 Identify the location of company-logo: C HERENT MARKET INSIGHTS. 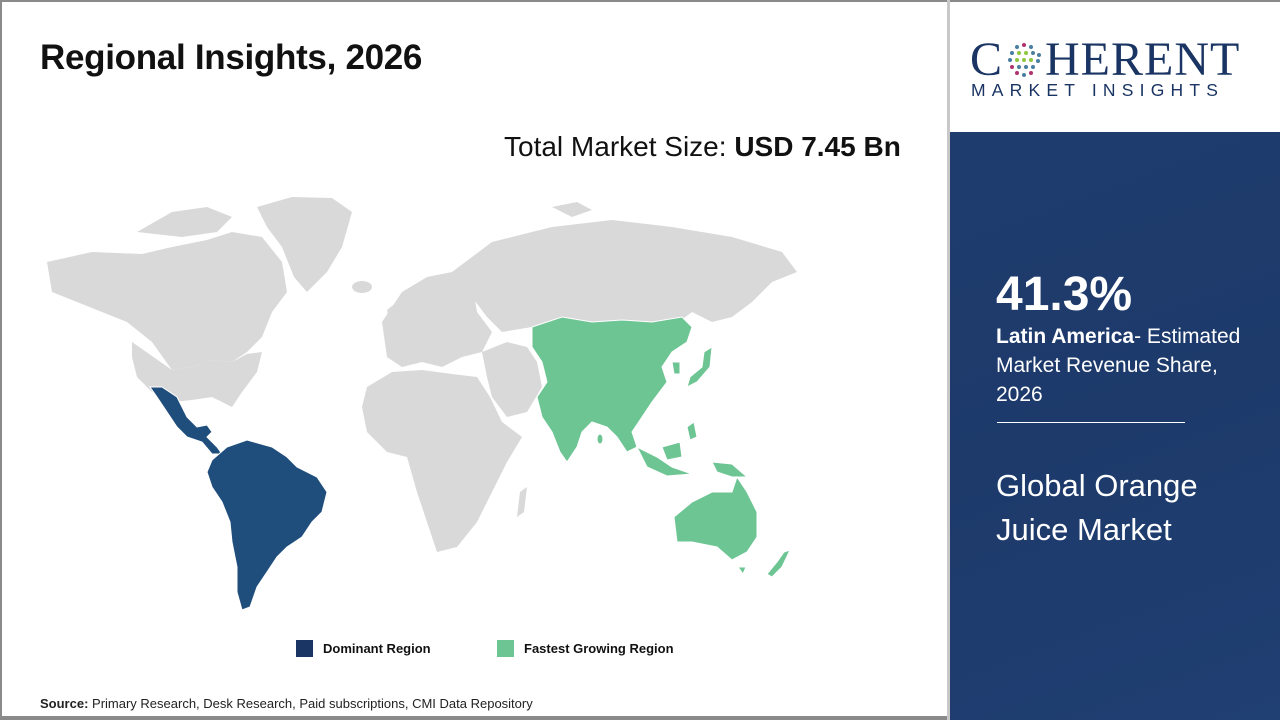
(1115, 66).